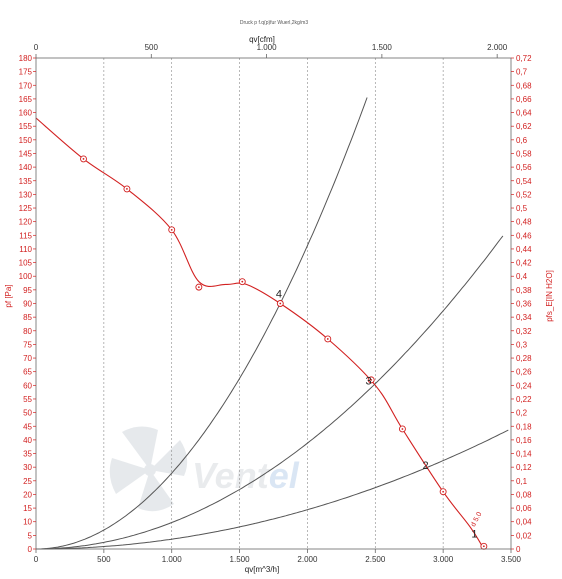 This screenshot has height=579, width=562. I want to click on y-tick-label: 70, so click(27, 358).